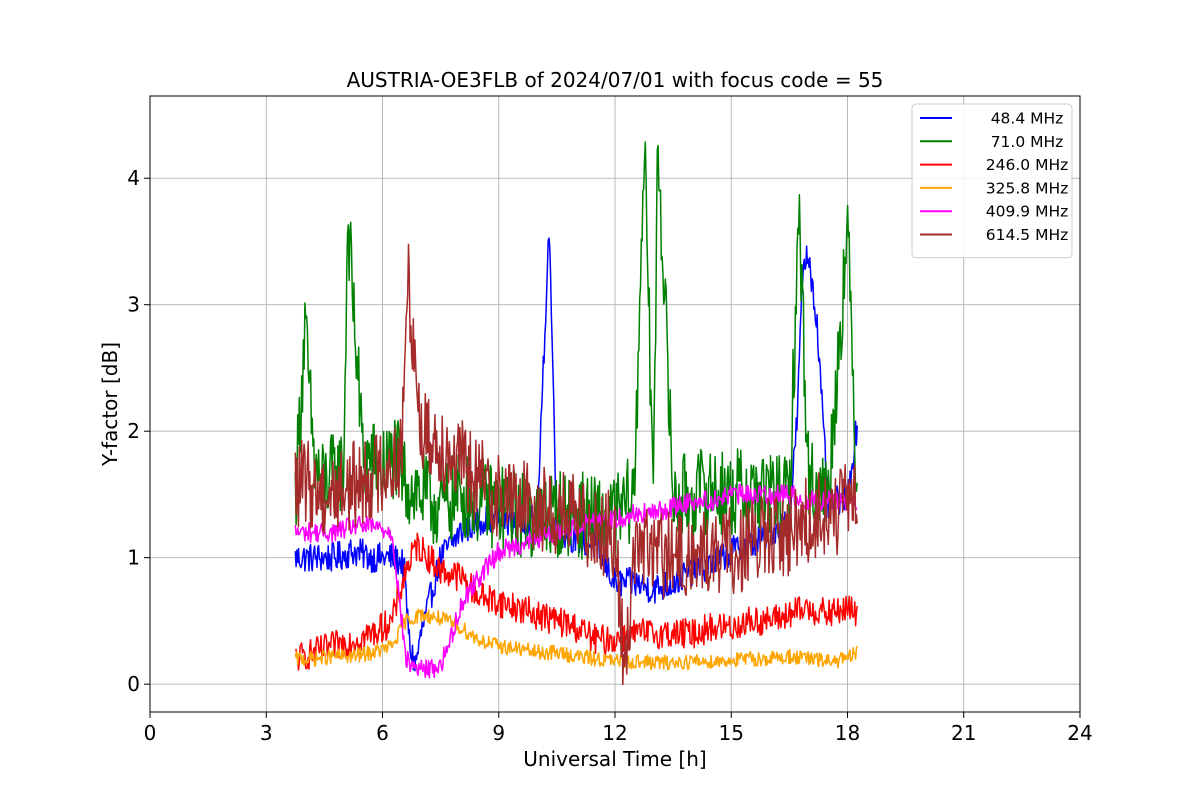  I want to click on x-tick-label: 9, so click(498, 733).